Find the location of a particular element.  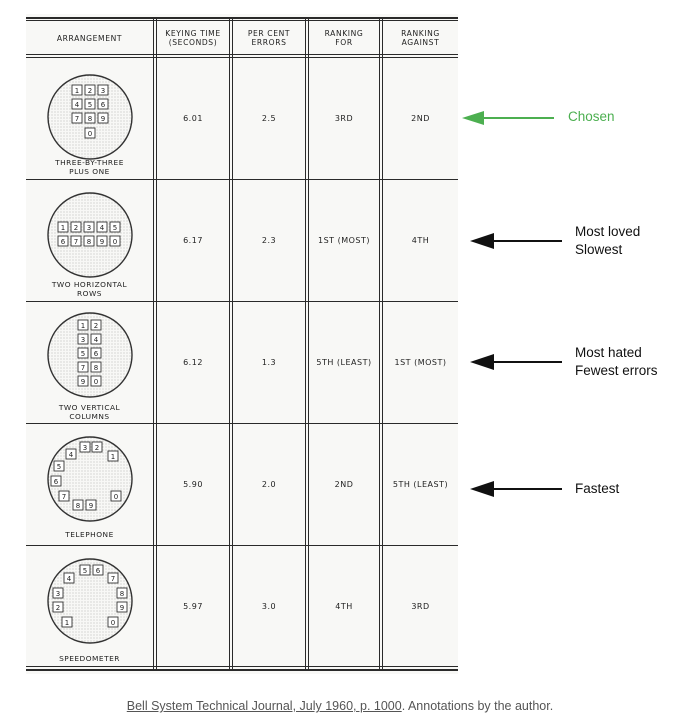

header-keying-time: KEYING TIME (SECONDS) is located at coordinates (193, 38).